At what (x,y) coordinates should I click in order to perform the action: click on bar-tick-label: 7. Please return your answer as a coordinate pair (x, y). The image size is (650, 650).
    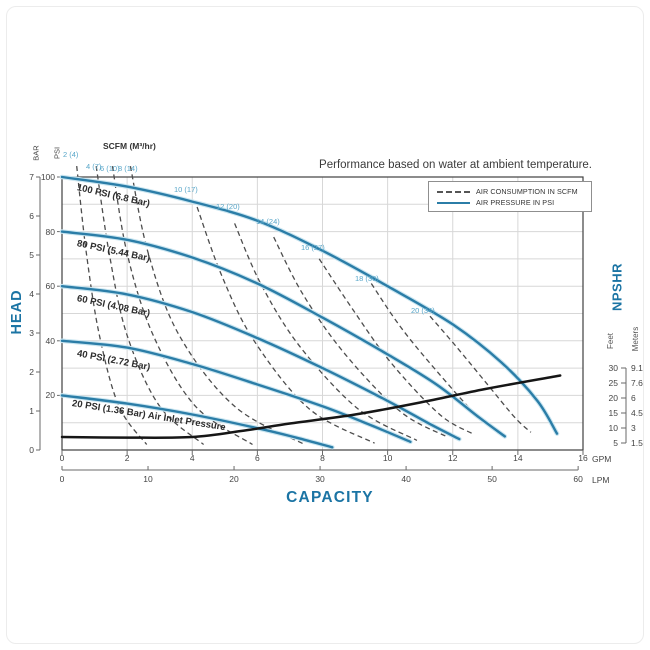
    Looking at the image, I should click on (31, 177).